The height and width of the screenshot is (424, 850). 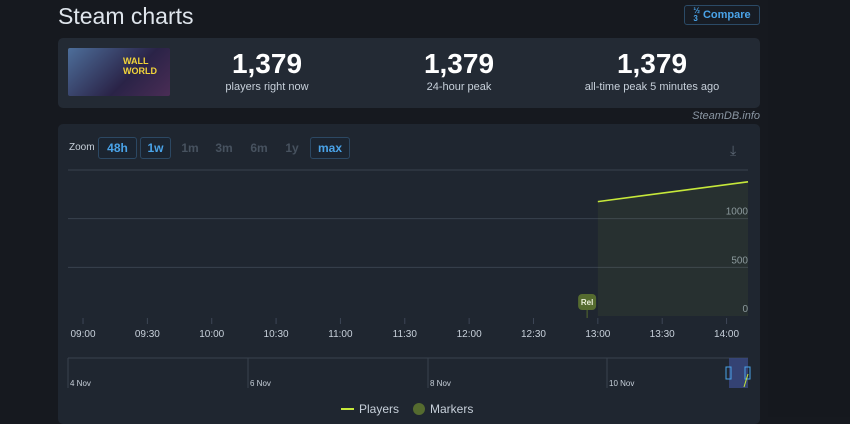 I want to click on navigator-date-label: 8 Nov, so click(x=440, y=383).